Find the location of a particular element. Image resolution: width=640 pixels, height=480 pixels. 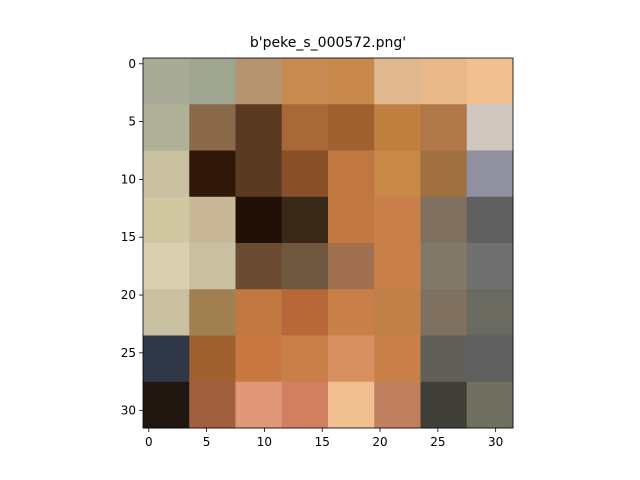

y-tick-label: 25 is located at coordinates (128, 353).